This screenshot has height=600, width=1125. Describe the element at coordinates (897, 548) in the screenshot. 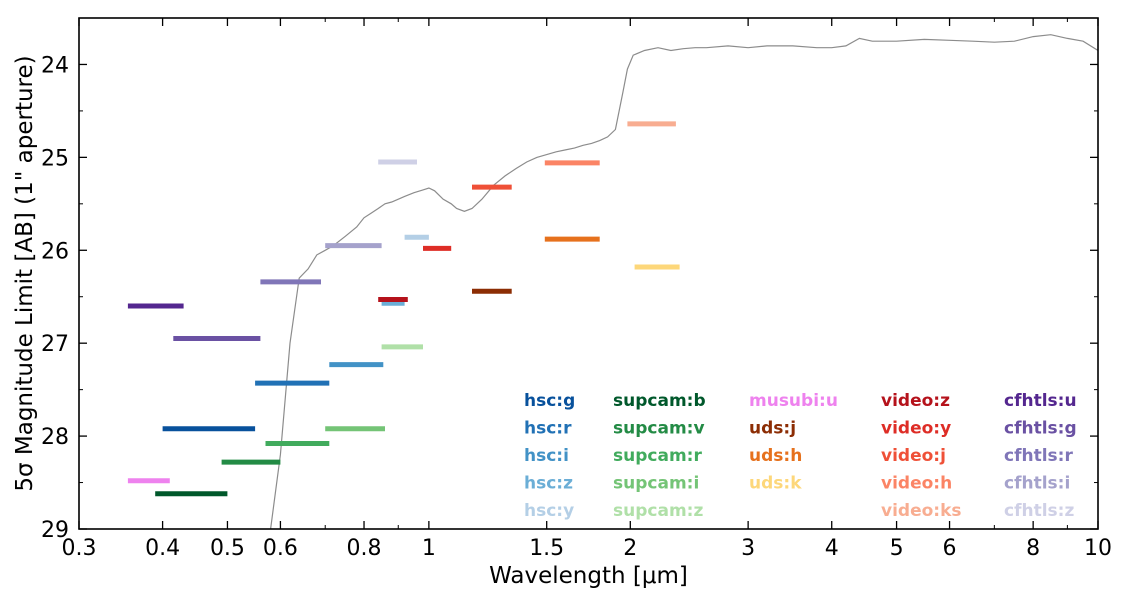

I see `x-tick-label: 5` at that location.